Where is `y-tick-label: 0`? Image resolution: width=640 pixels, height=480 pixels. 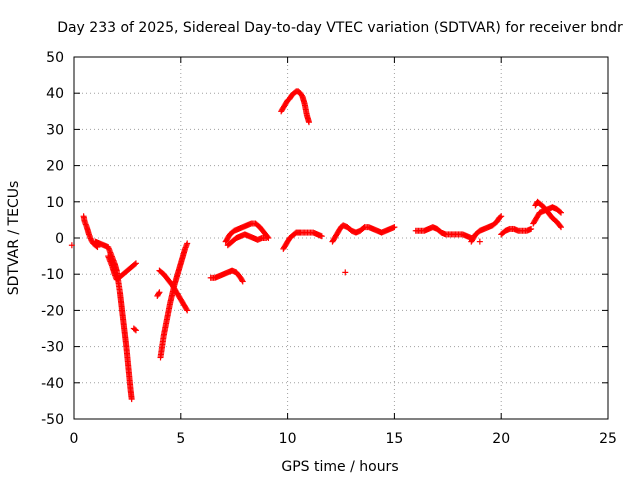 y-tick-label: 0 is located at coordinates (59, 239).